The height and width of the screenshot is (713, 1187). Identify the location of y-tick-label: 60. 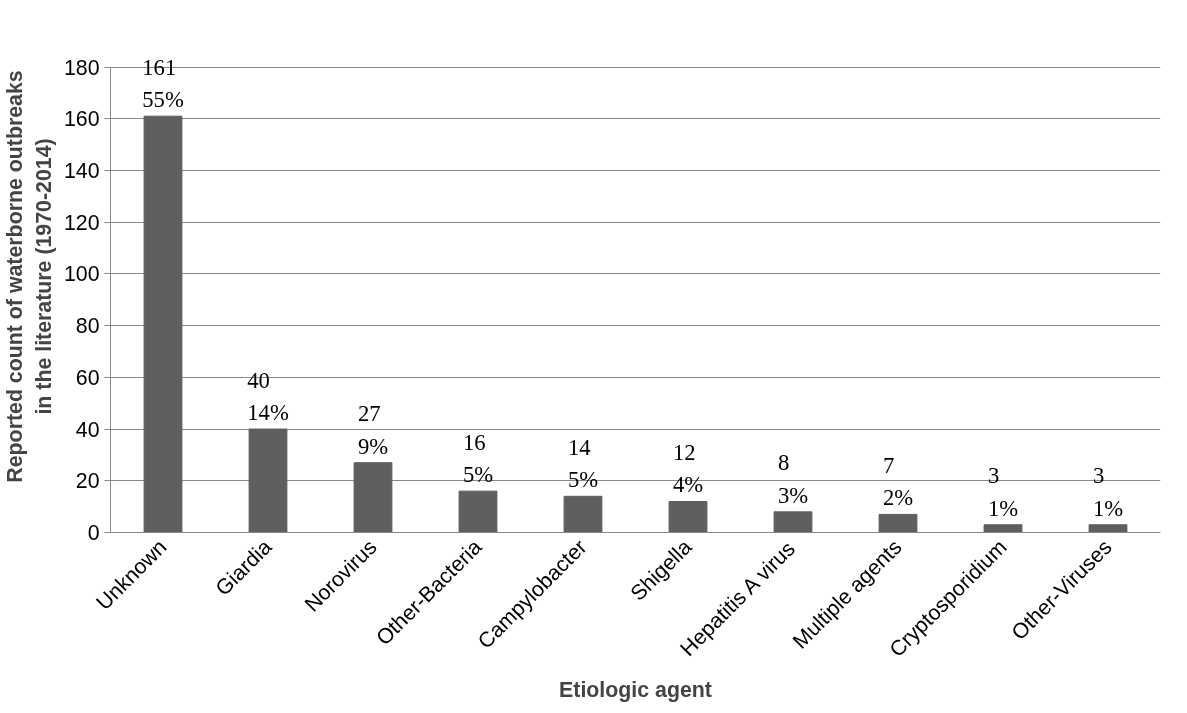
(87, 377).